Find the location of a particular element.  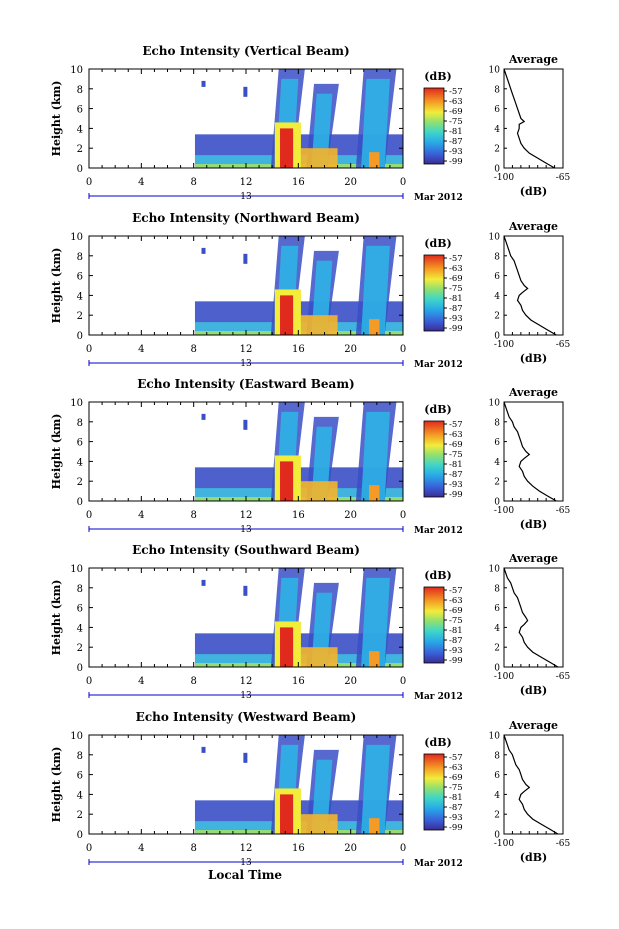

colorbar-tick-label: -81 is located at coordinates (456, 631).